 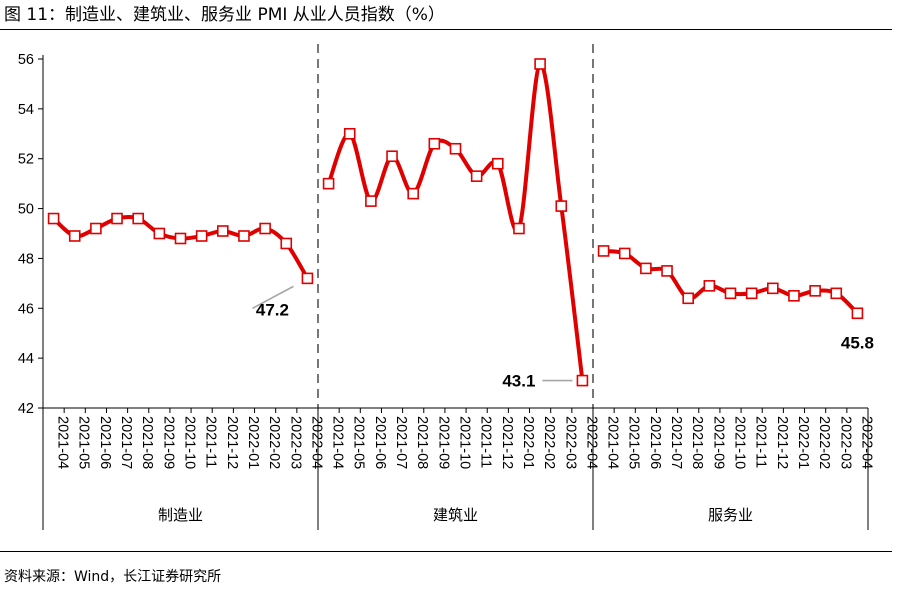 What do you see at coordinates (30, 234) in the screenshot?
I see `y-axis-ticks: 42 44 46 48 50 52 54 56` at bounding box center [30, 234].